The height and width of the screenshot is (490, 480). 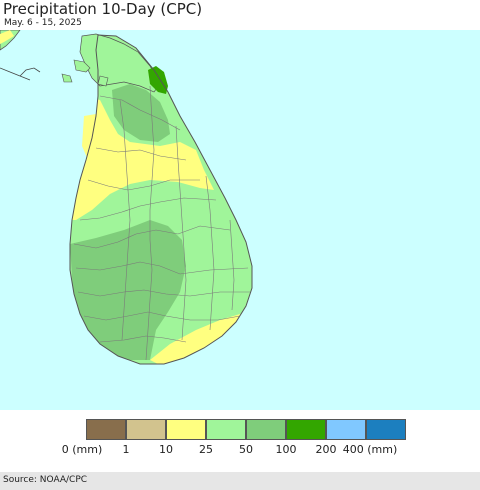 I want to click on india-coast-dry, so click(x=7, y=37).